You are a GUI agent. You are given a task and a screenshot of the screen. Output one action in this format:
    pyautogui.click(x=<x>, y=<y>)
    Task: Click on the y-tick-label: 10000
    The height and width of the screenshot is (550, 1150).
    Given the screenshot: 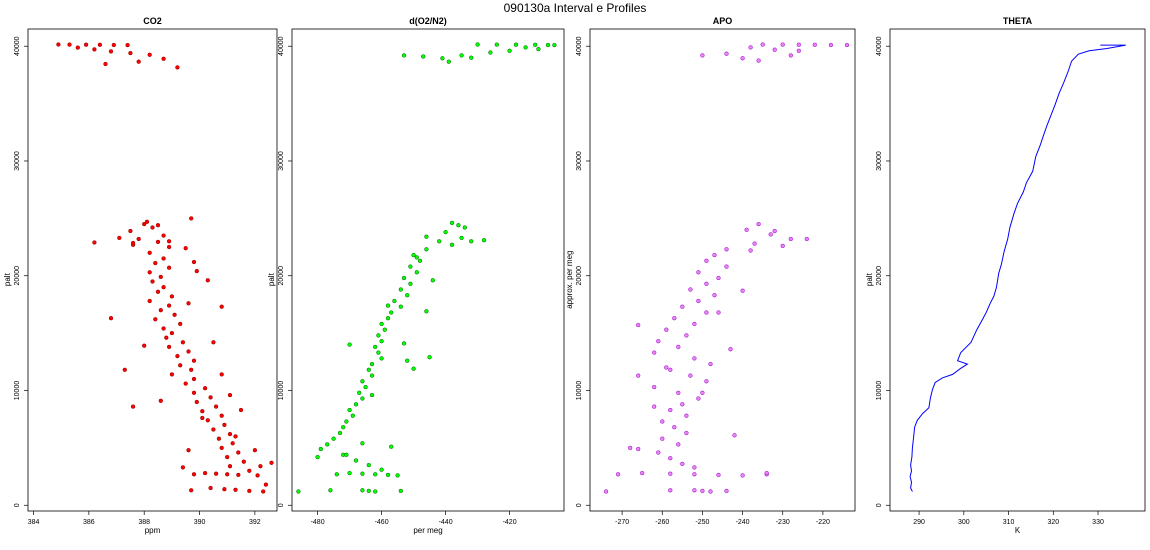 What is the action you would take?
    pyautogui.click(x=17, y=391)
    